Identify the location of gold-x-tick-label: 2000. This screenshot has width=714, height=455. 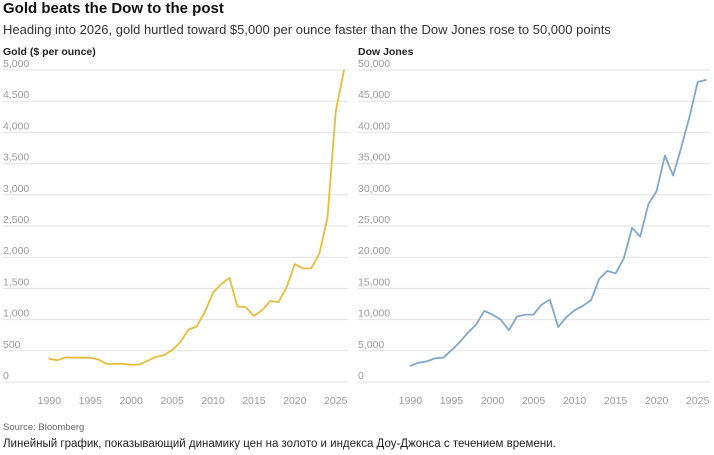
(132, 401).